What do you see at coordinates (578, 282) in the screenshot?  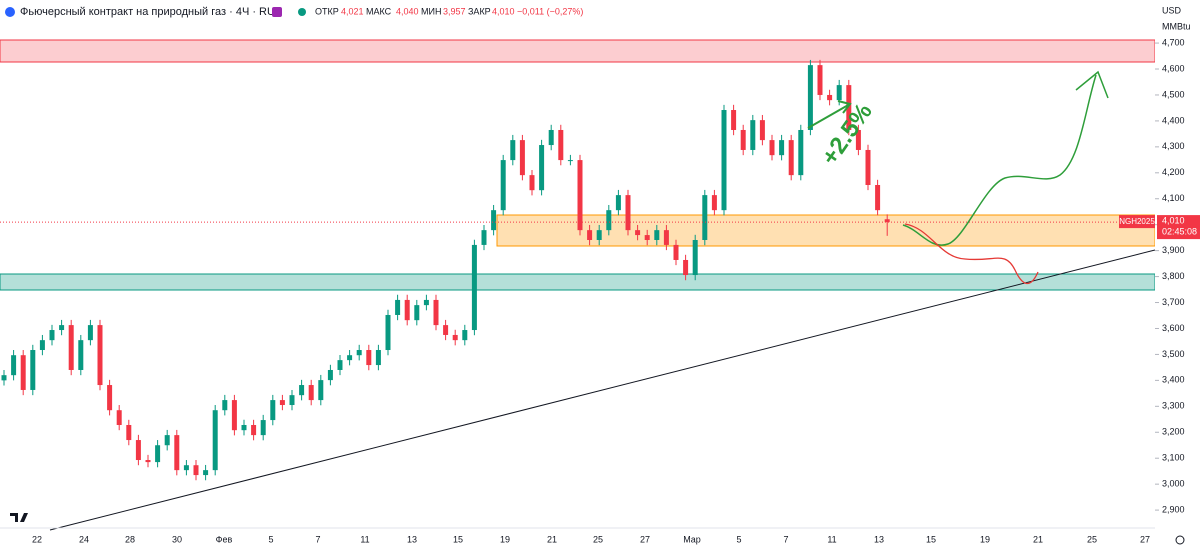 I see `demand-zone` at bounding box center [578, 282].